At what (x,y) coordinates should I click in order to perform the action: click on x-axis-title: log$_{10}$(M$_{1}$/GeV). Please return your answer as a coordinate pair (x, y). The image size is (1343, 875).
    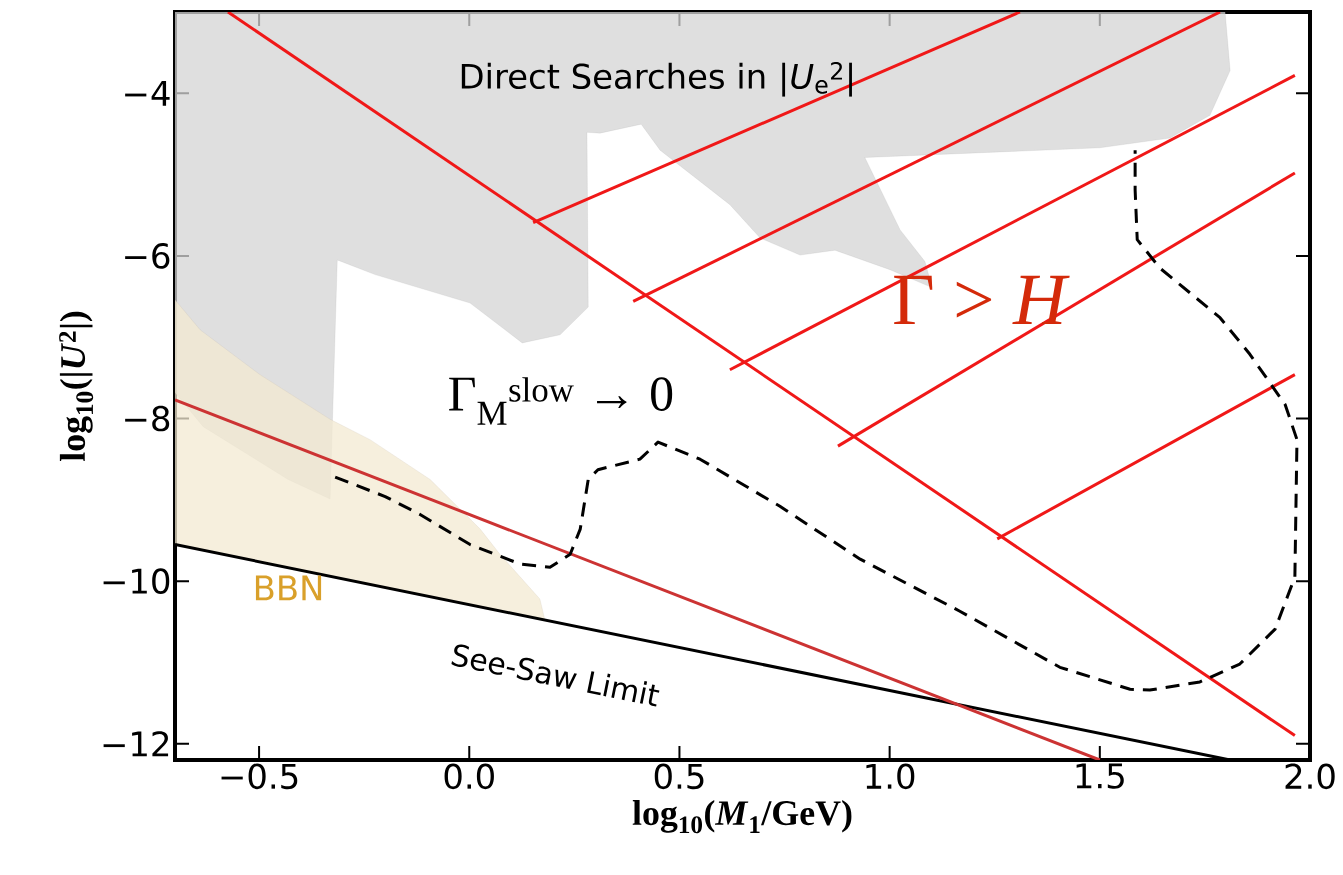
    Looking at the image, I should click on (742, 816).